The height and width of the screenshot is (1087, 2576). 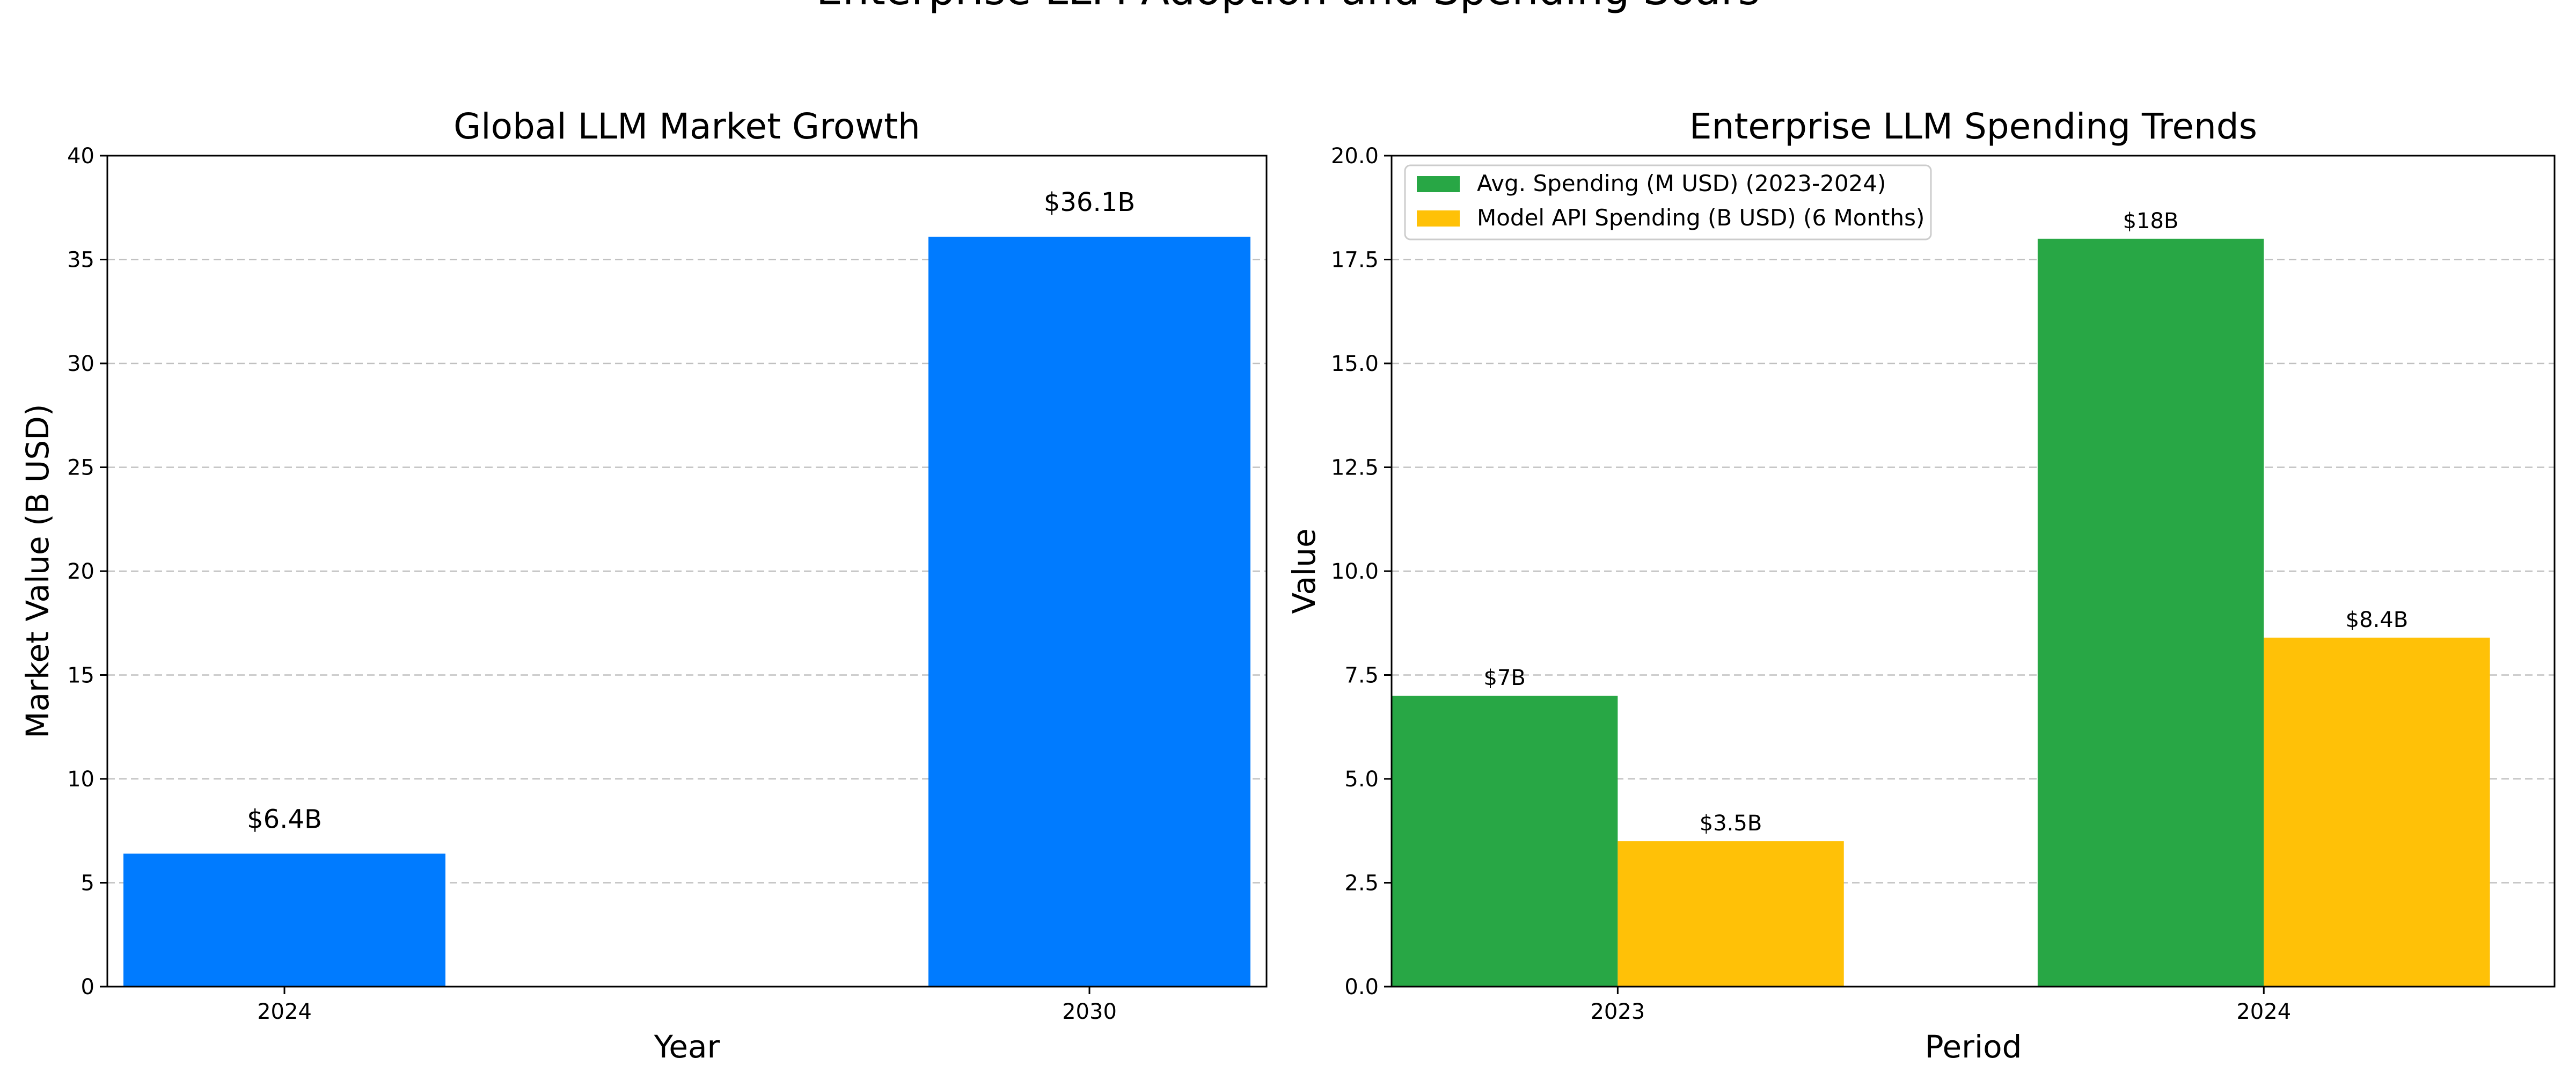 What do you see at coordinates (2150, 612) in the screenshot?
I see `bar-avg-spending-2024` at bounding box center [2150, 612].